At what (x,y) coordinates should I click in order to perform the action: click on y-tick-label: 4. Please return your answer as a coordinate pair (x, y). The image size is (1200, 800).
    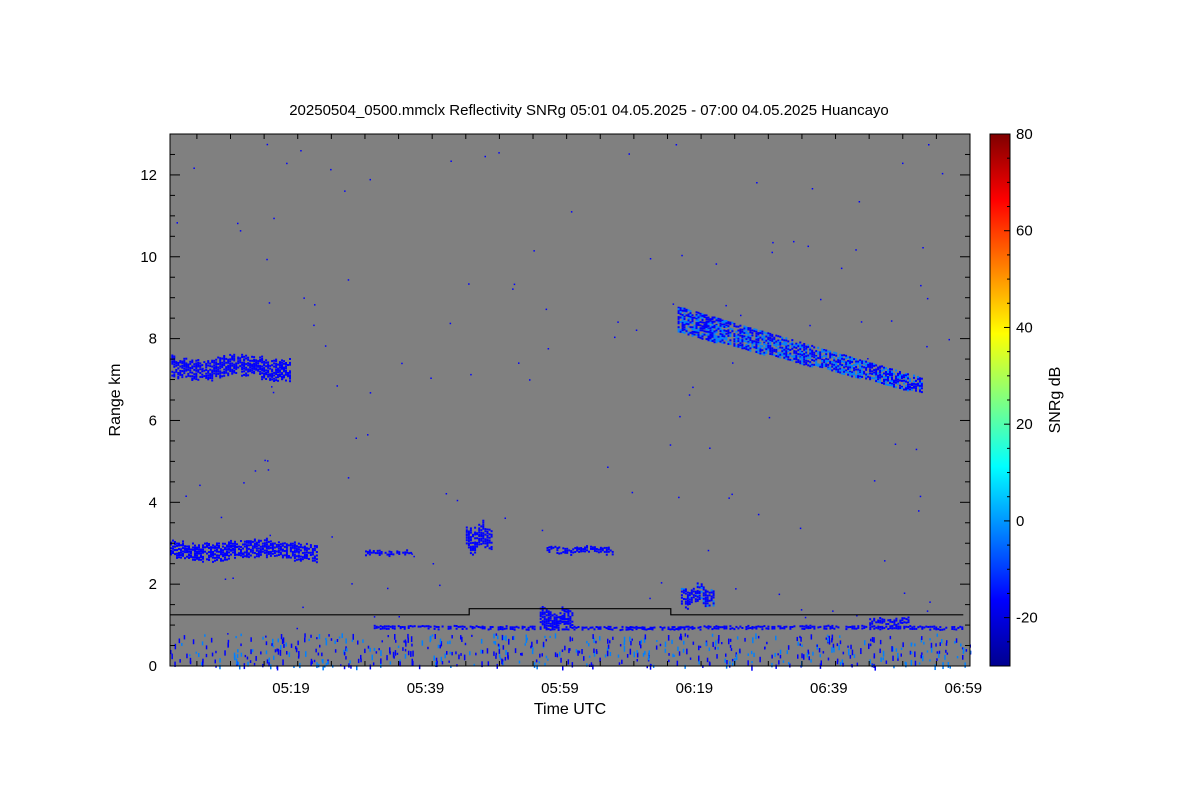
    Looking at the image, I should click on (153, 502).